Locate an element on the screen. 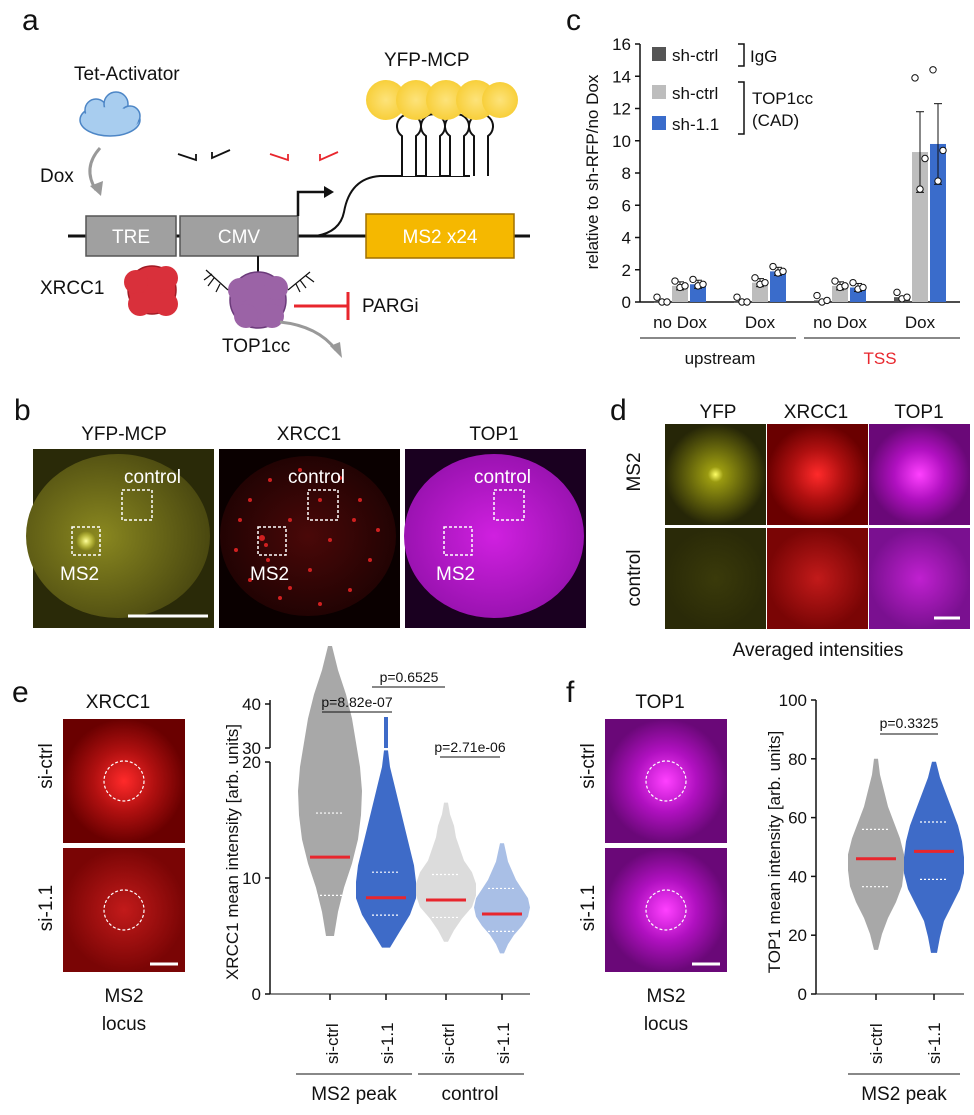 The image size is (974, 1115). legend-label-1: sh-ctrl is located at coordinates (695, 55).